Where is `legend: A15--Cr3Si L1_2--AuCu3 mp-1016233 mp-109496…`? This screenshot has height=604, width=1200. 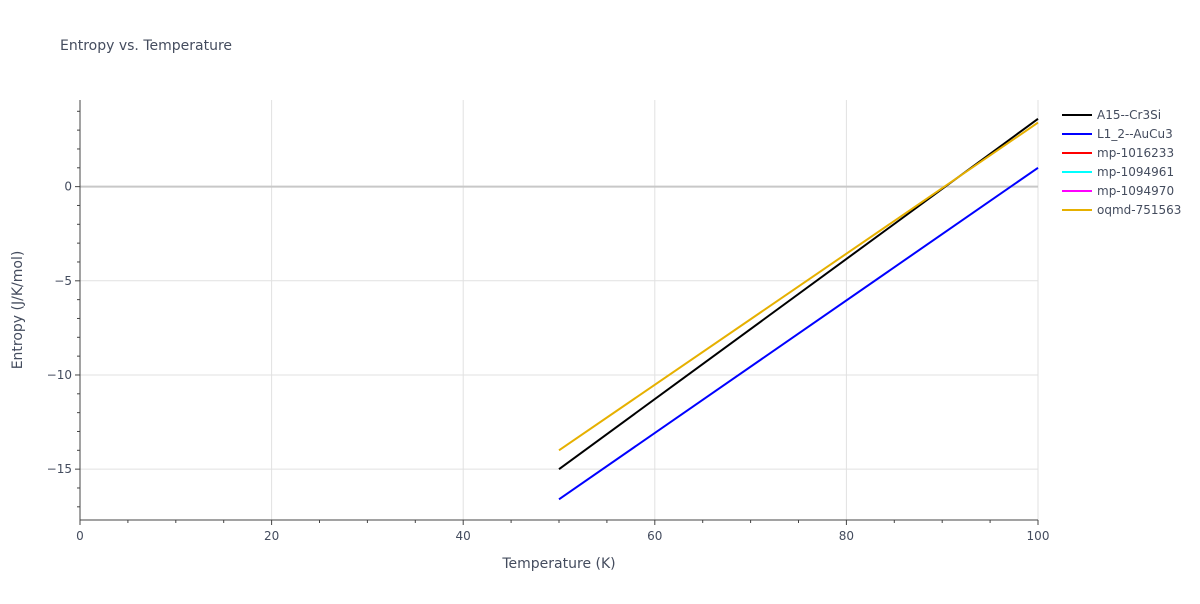 legend: A15--Cr3Si L1_2--AuCu3 mp-1016233 mp-109496… is located at coordinates (1121, 162).